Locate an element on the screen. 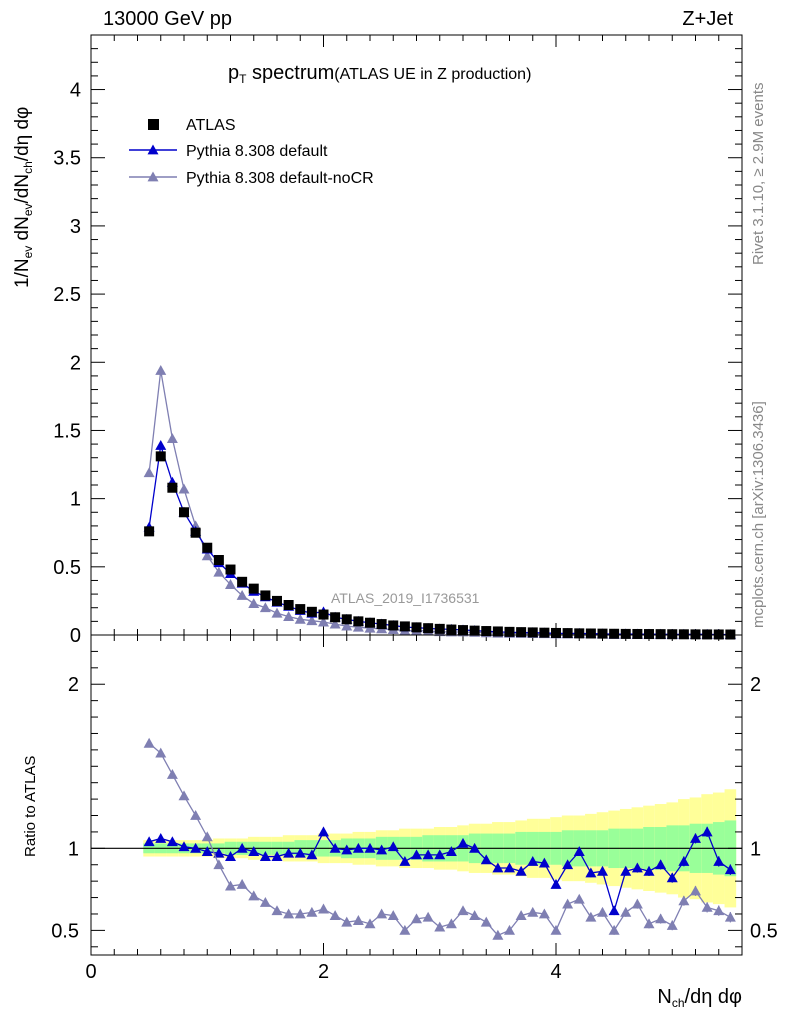  y-tick-label: 3.5 is located at coordinates (67, 159).